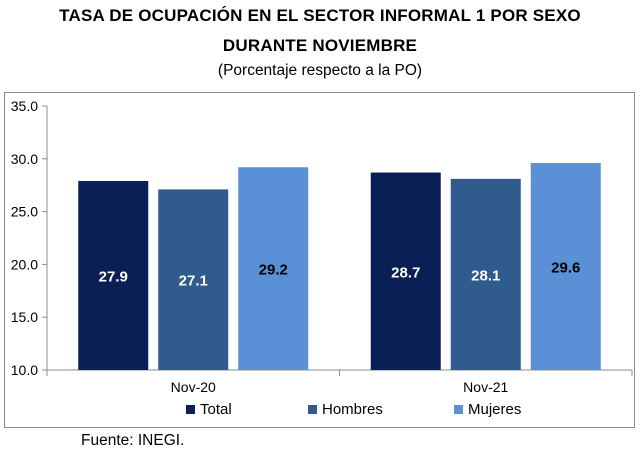 This screenshot has width=640, height=458. I want to click on data-label: 27.9, so click(113, 276).